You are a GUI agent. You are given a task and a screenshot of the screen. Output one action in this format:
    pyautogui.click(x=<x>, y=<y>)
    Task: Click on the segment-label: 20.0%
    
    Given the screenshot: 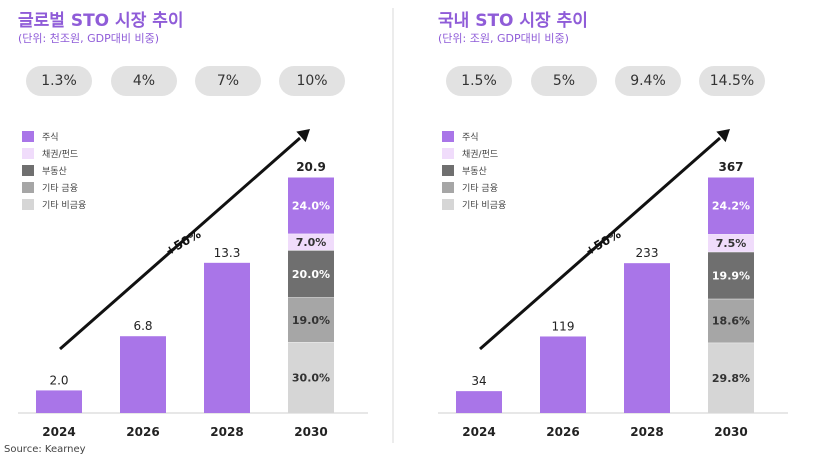 What is the action you would take?
    pyautogui.click(x=311, y=274)
    